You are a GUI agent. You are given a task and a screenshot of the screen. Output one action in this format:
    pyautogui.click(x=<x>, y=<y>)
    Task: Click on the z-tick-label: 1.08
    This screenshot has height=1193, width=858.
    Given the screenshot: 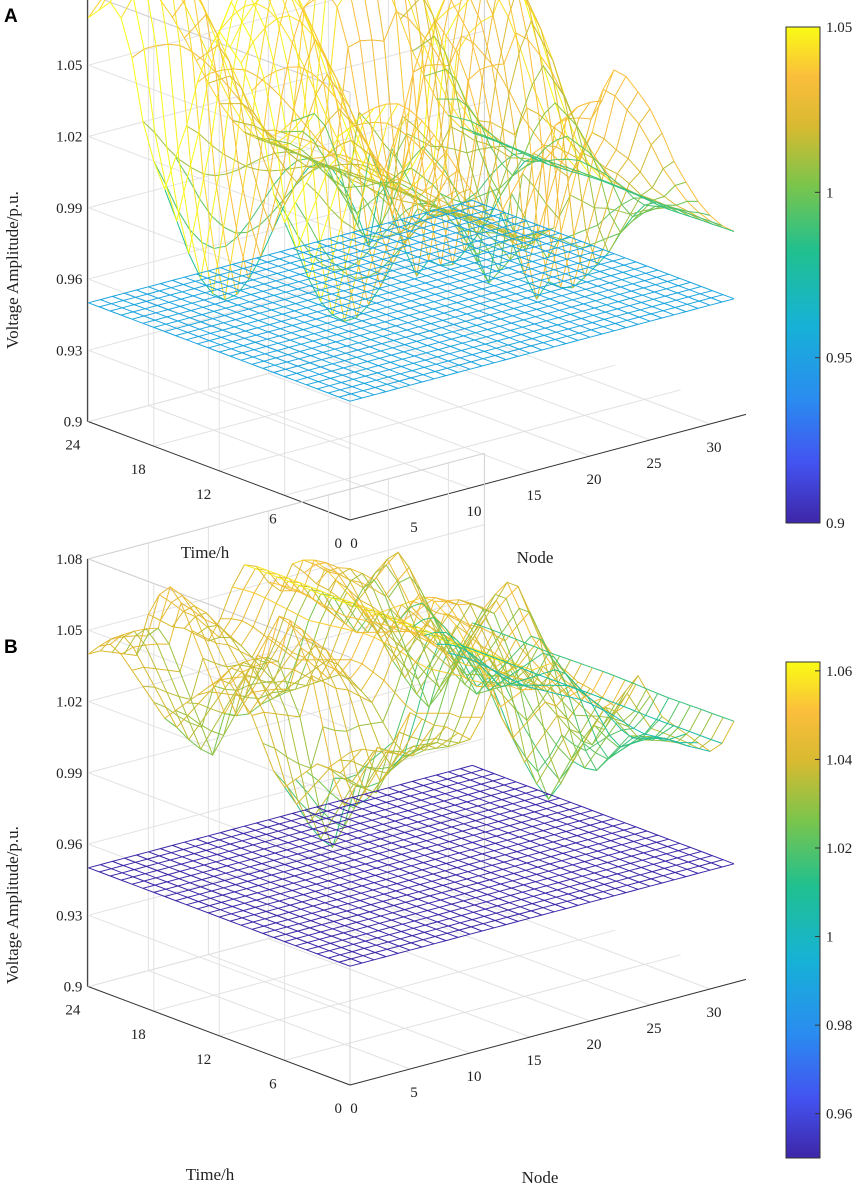 What is the action you would take?
    pyautogui.click(x=69, y=1)
    